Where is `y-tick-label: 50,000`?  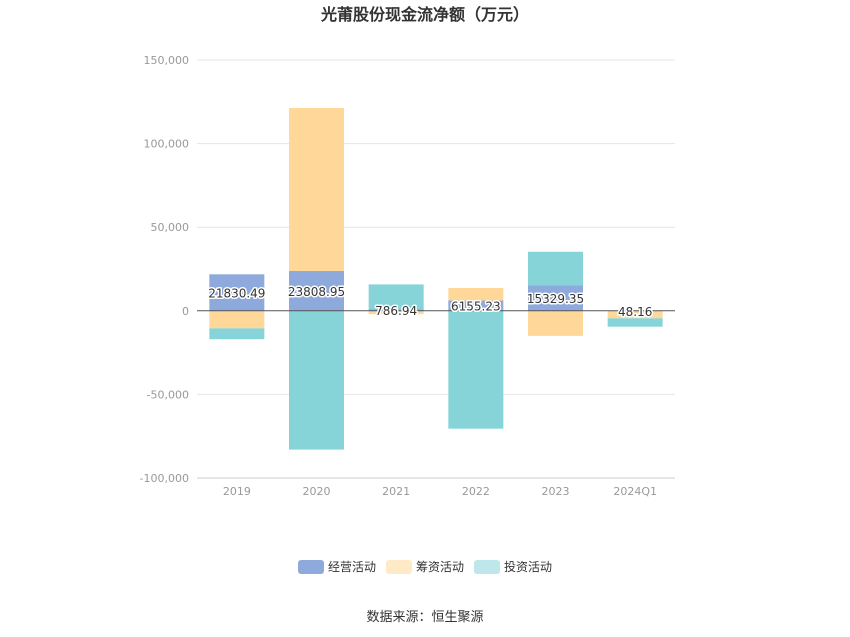
y-tick-label: 50,000 is located at coordinates (170, 227).